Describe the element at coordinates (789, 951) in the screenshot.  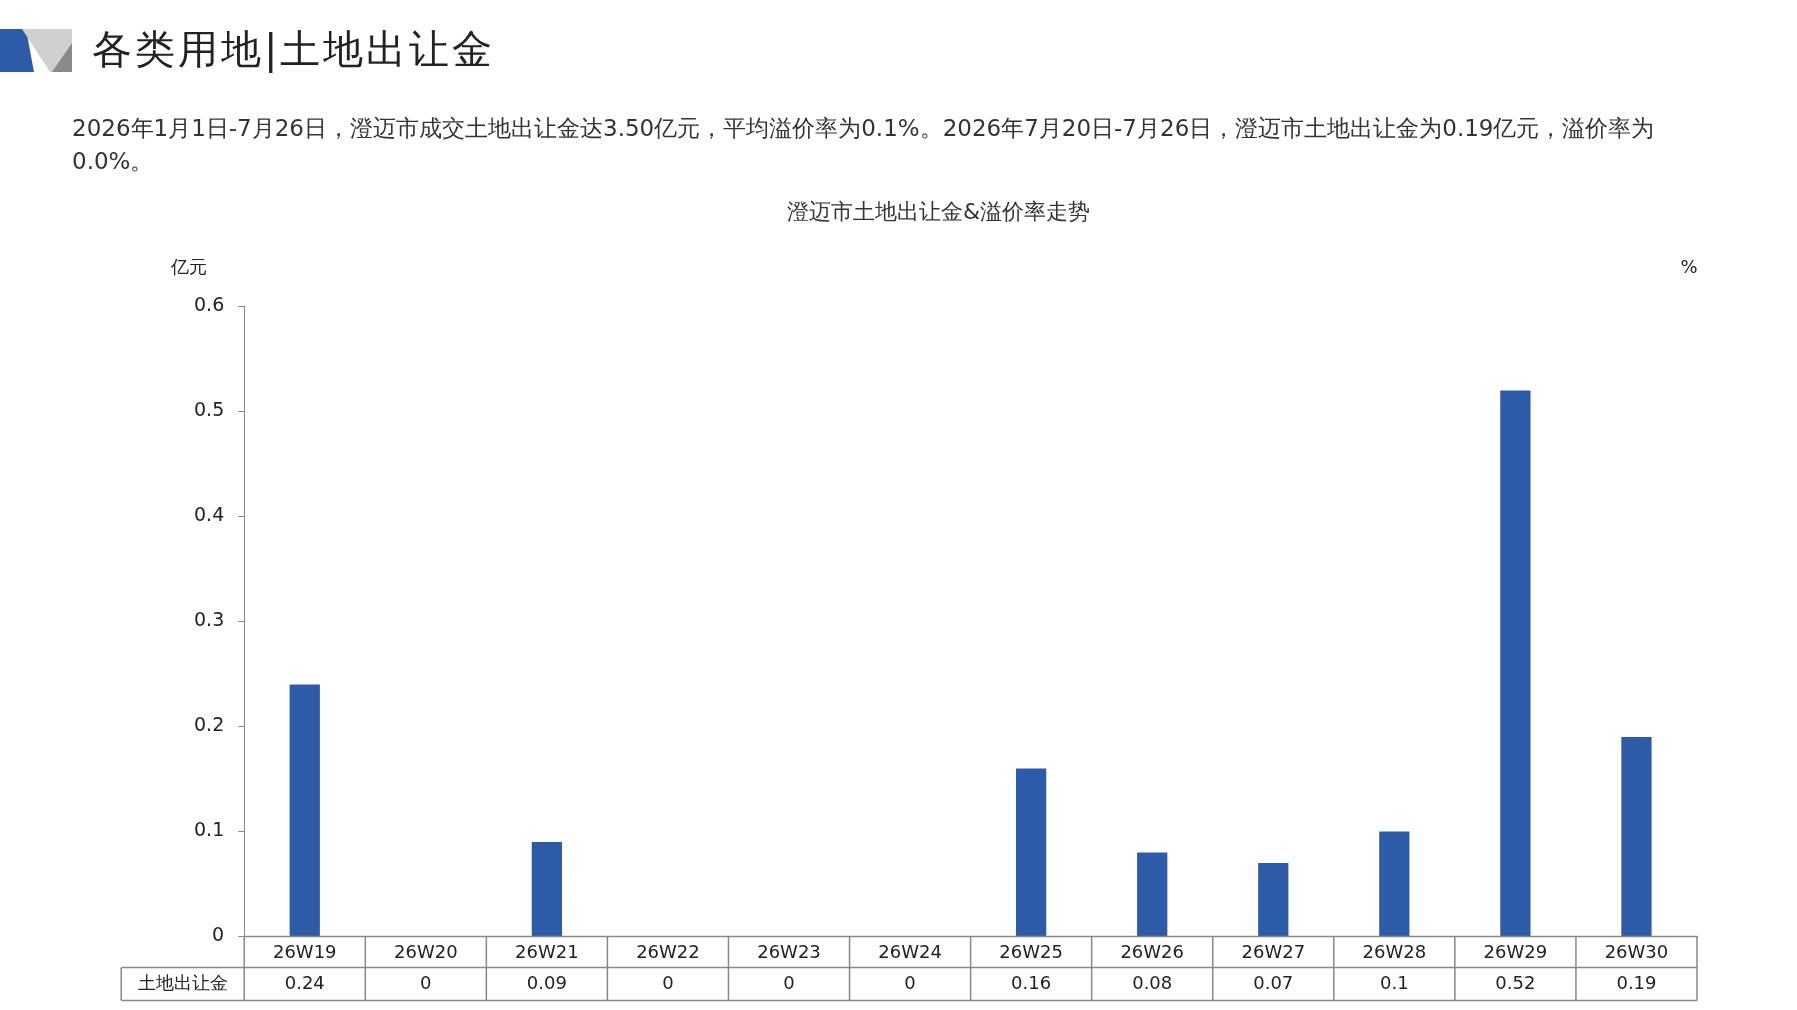
I see `x-tick-label: 26W23` at that location.